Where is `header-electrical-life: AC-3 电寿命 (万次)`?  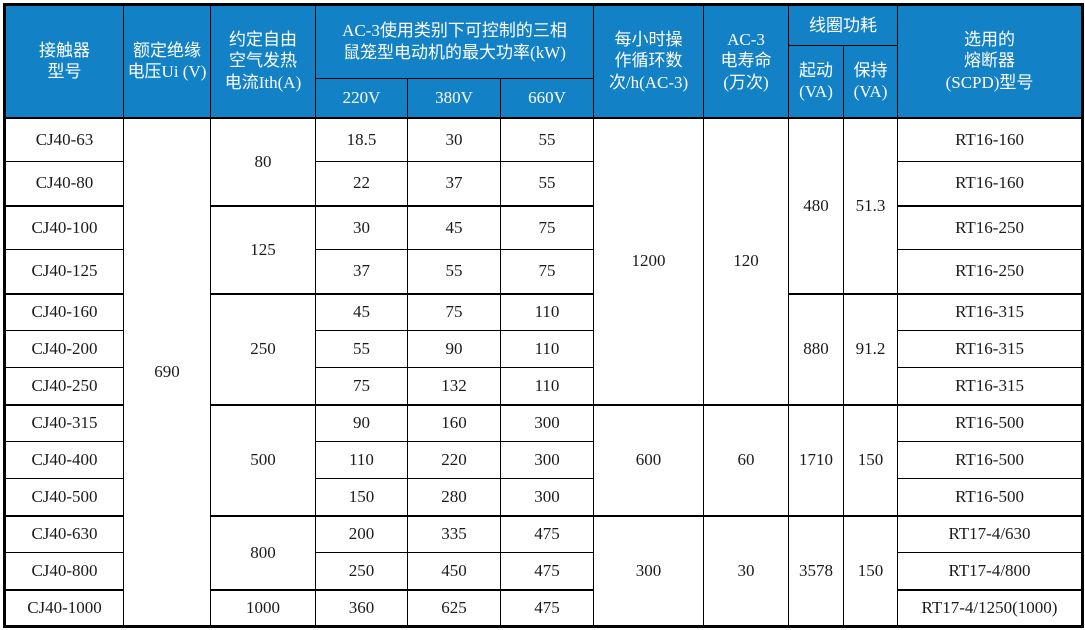 header-electrical-life: AC-3 电寿命 (万次) is located at coordinates (746, 61).